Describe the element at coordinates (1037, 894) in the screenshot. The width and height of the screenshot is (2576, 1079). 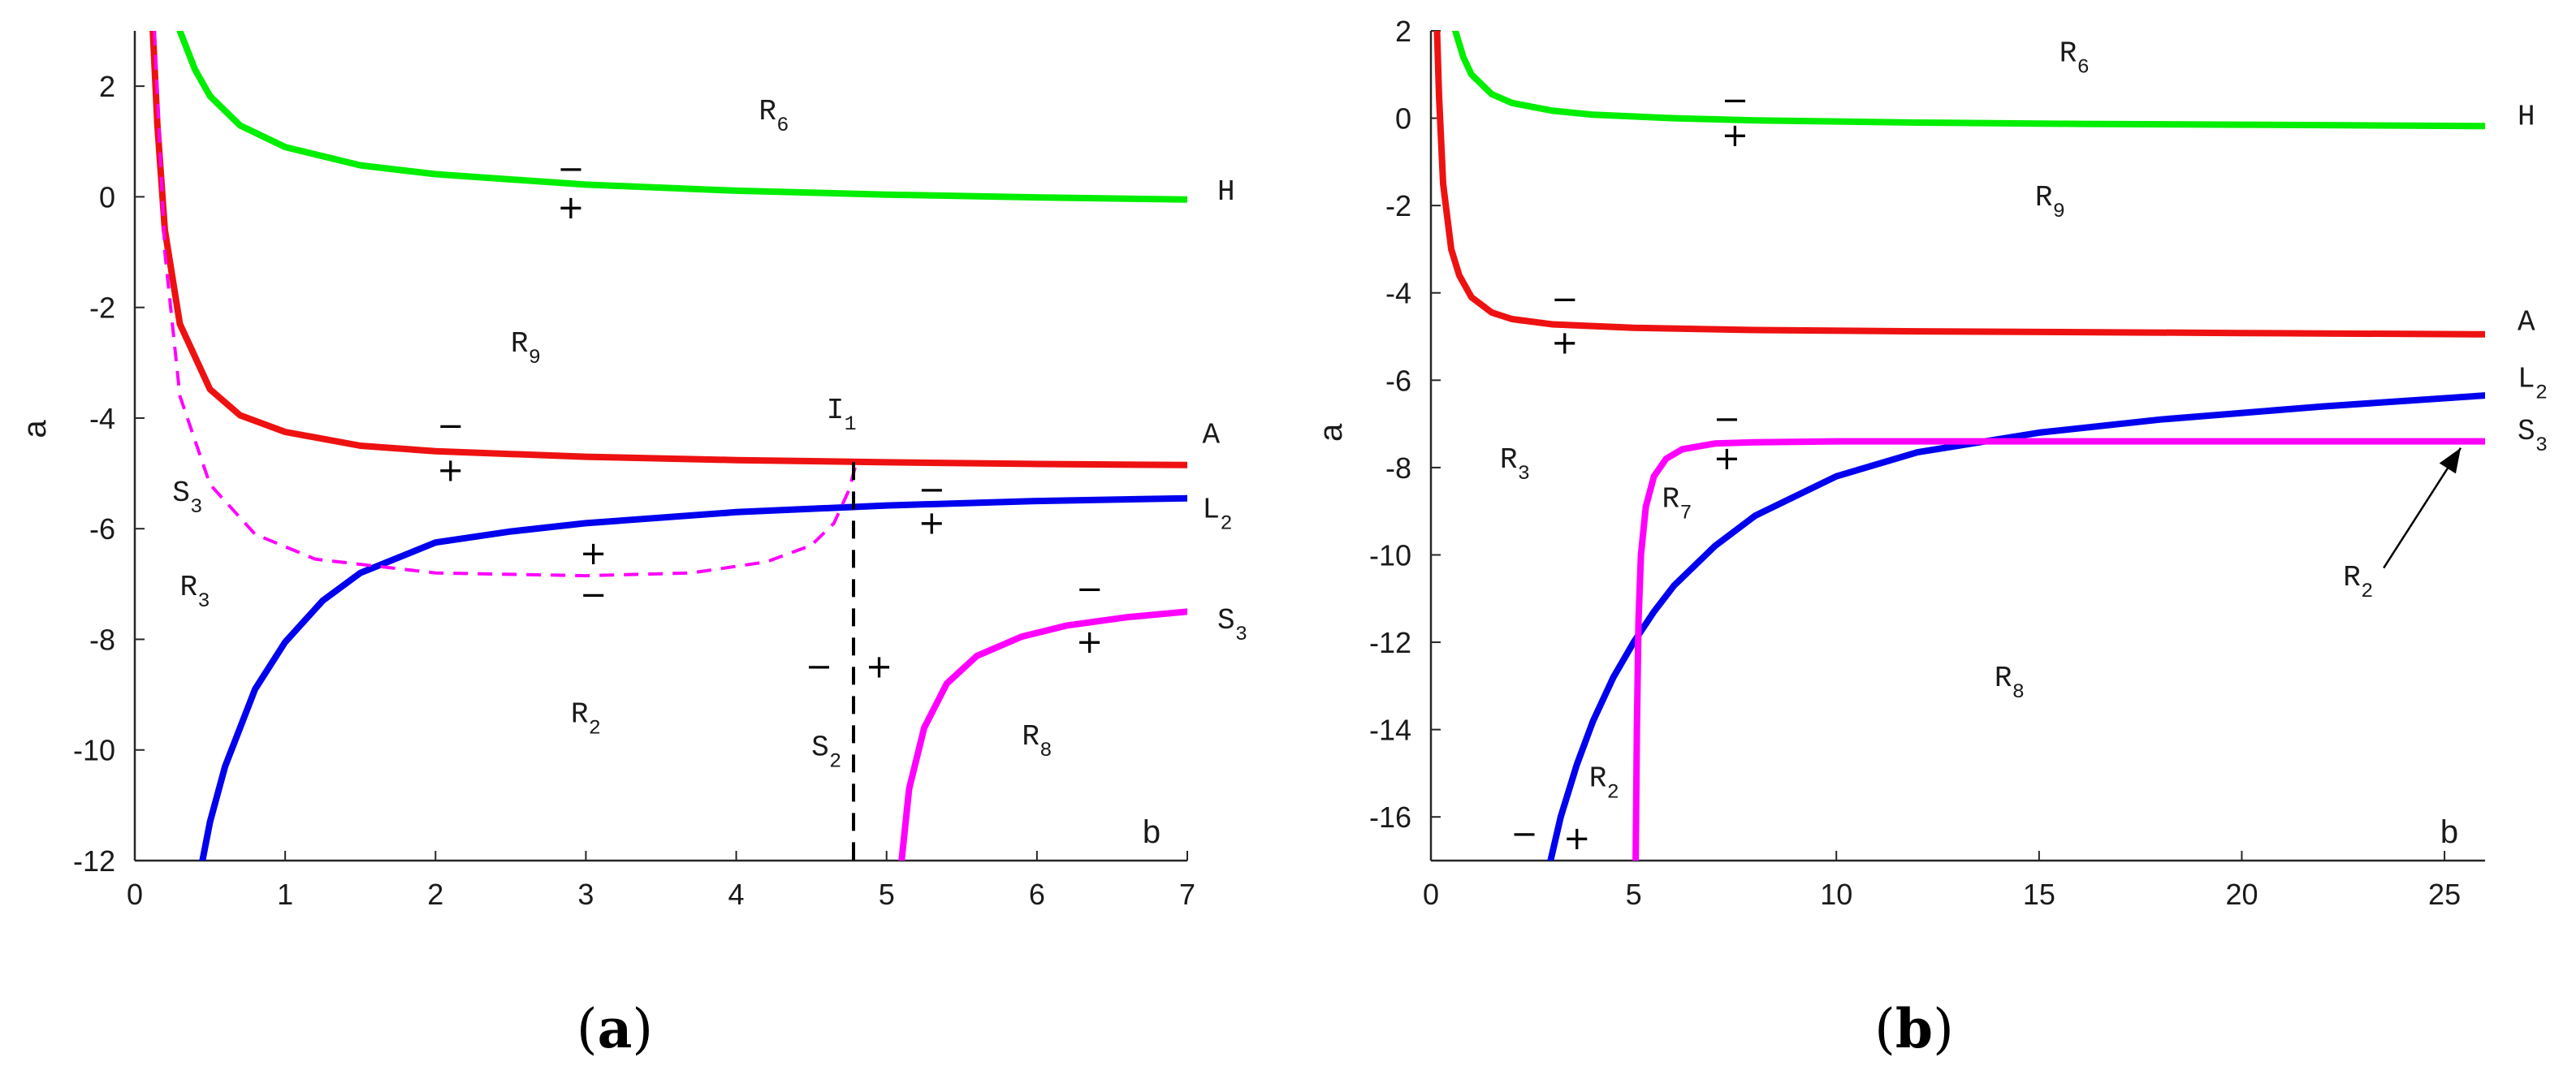
I see `x-tick-label: 6` at that location.